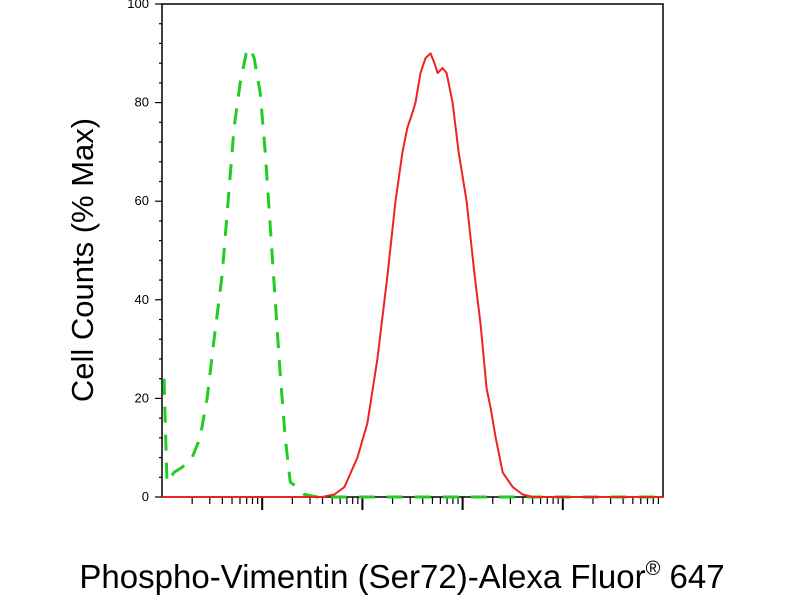 The width and height of the screenshot is (800, 600). I want to click on y-tick-label: 40, so click(142, 299).